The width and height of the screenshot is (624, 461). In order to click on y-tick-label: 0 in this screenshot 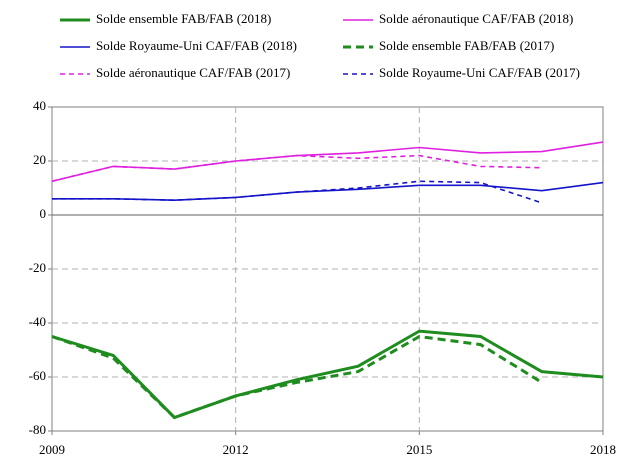, I will do `click(43, 213)`.